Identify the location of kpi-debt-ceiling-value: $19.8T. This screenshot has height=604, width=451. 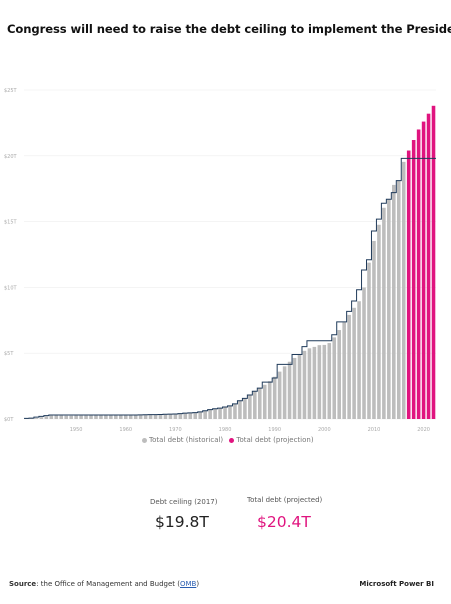
(182, 522).